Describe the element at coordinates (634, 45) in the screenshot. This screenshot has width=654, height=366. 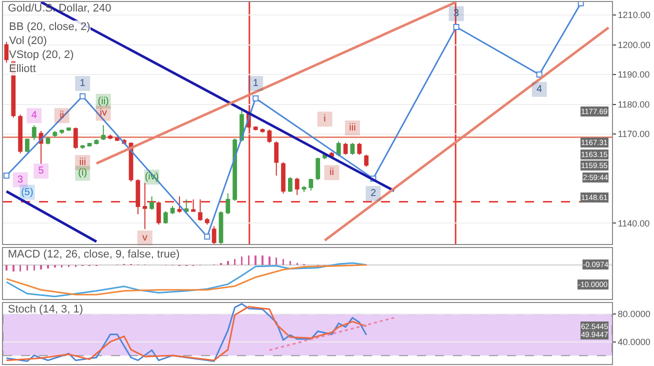
I see `y-tick-label: 1200.00` at that location.